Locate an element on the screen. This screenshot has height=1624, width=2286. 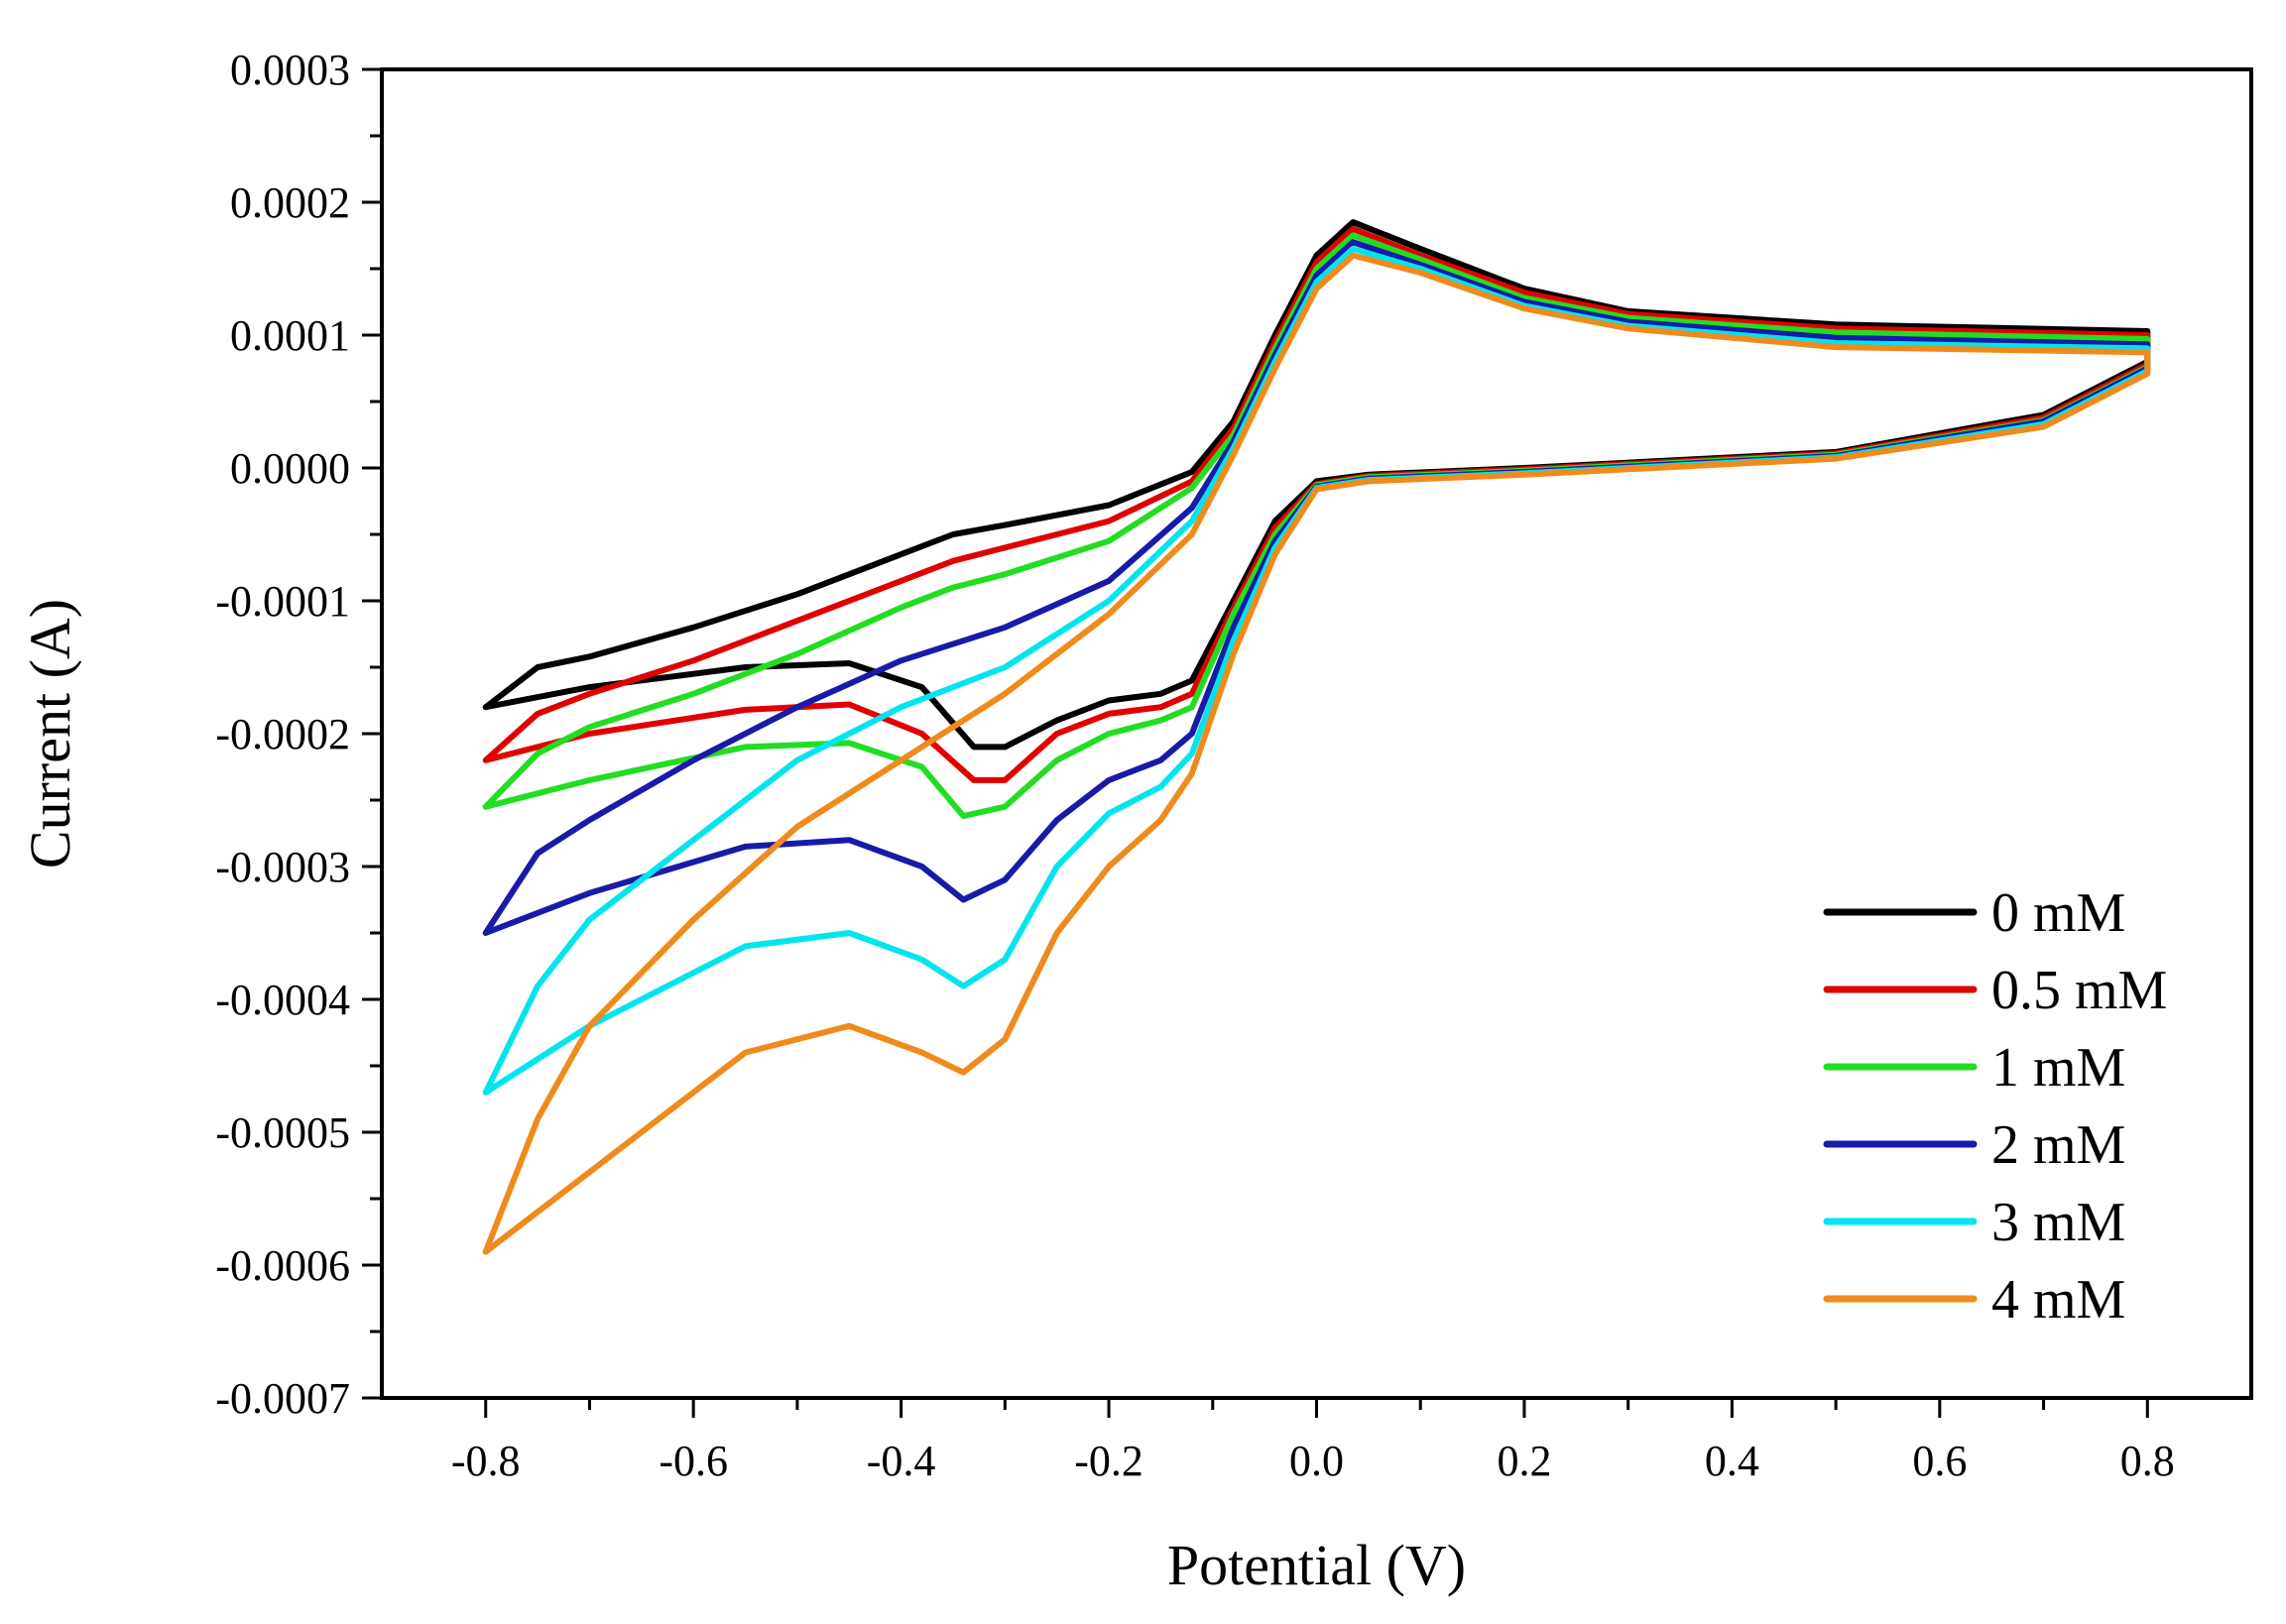
x-tick-label: 0.0 is located at coordinates (1316, 1461).